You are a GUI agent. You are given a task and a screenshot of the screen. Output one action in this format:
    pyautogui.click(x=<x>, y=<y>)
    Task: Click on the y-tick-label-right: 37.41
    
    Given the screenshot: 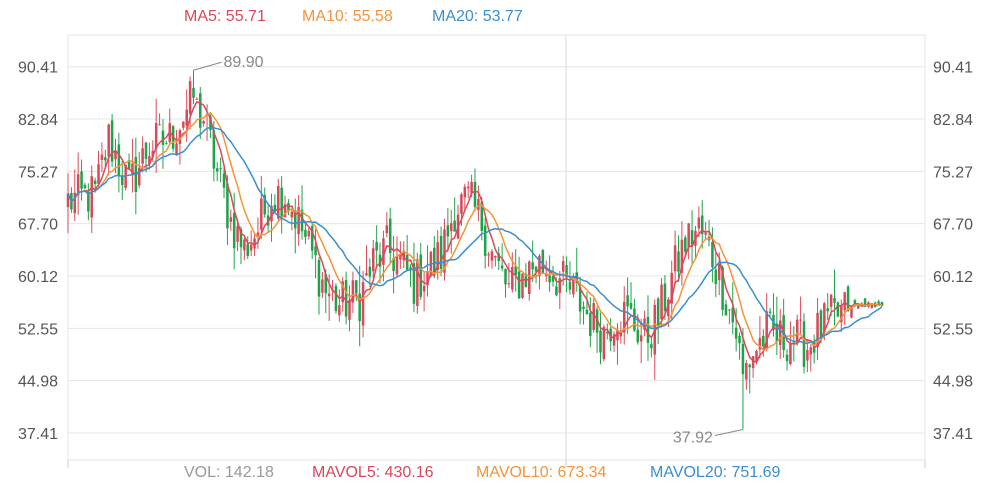 What is the action you would take?
    pyautogui.click(x=953, y=434)
    